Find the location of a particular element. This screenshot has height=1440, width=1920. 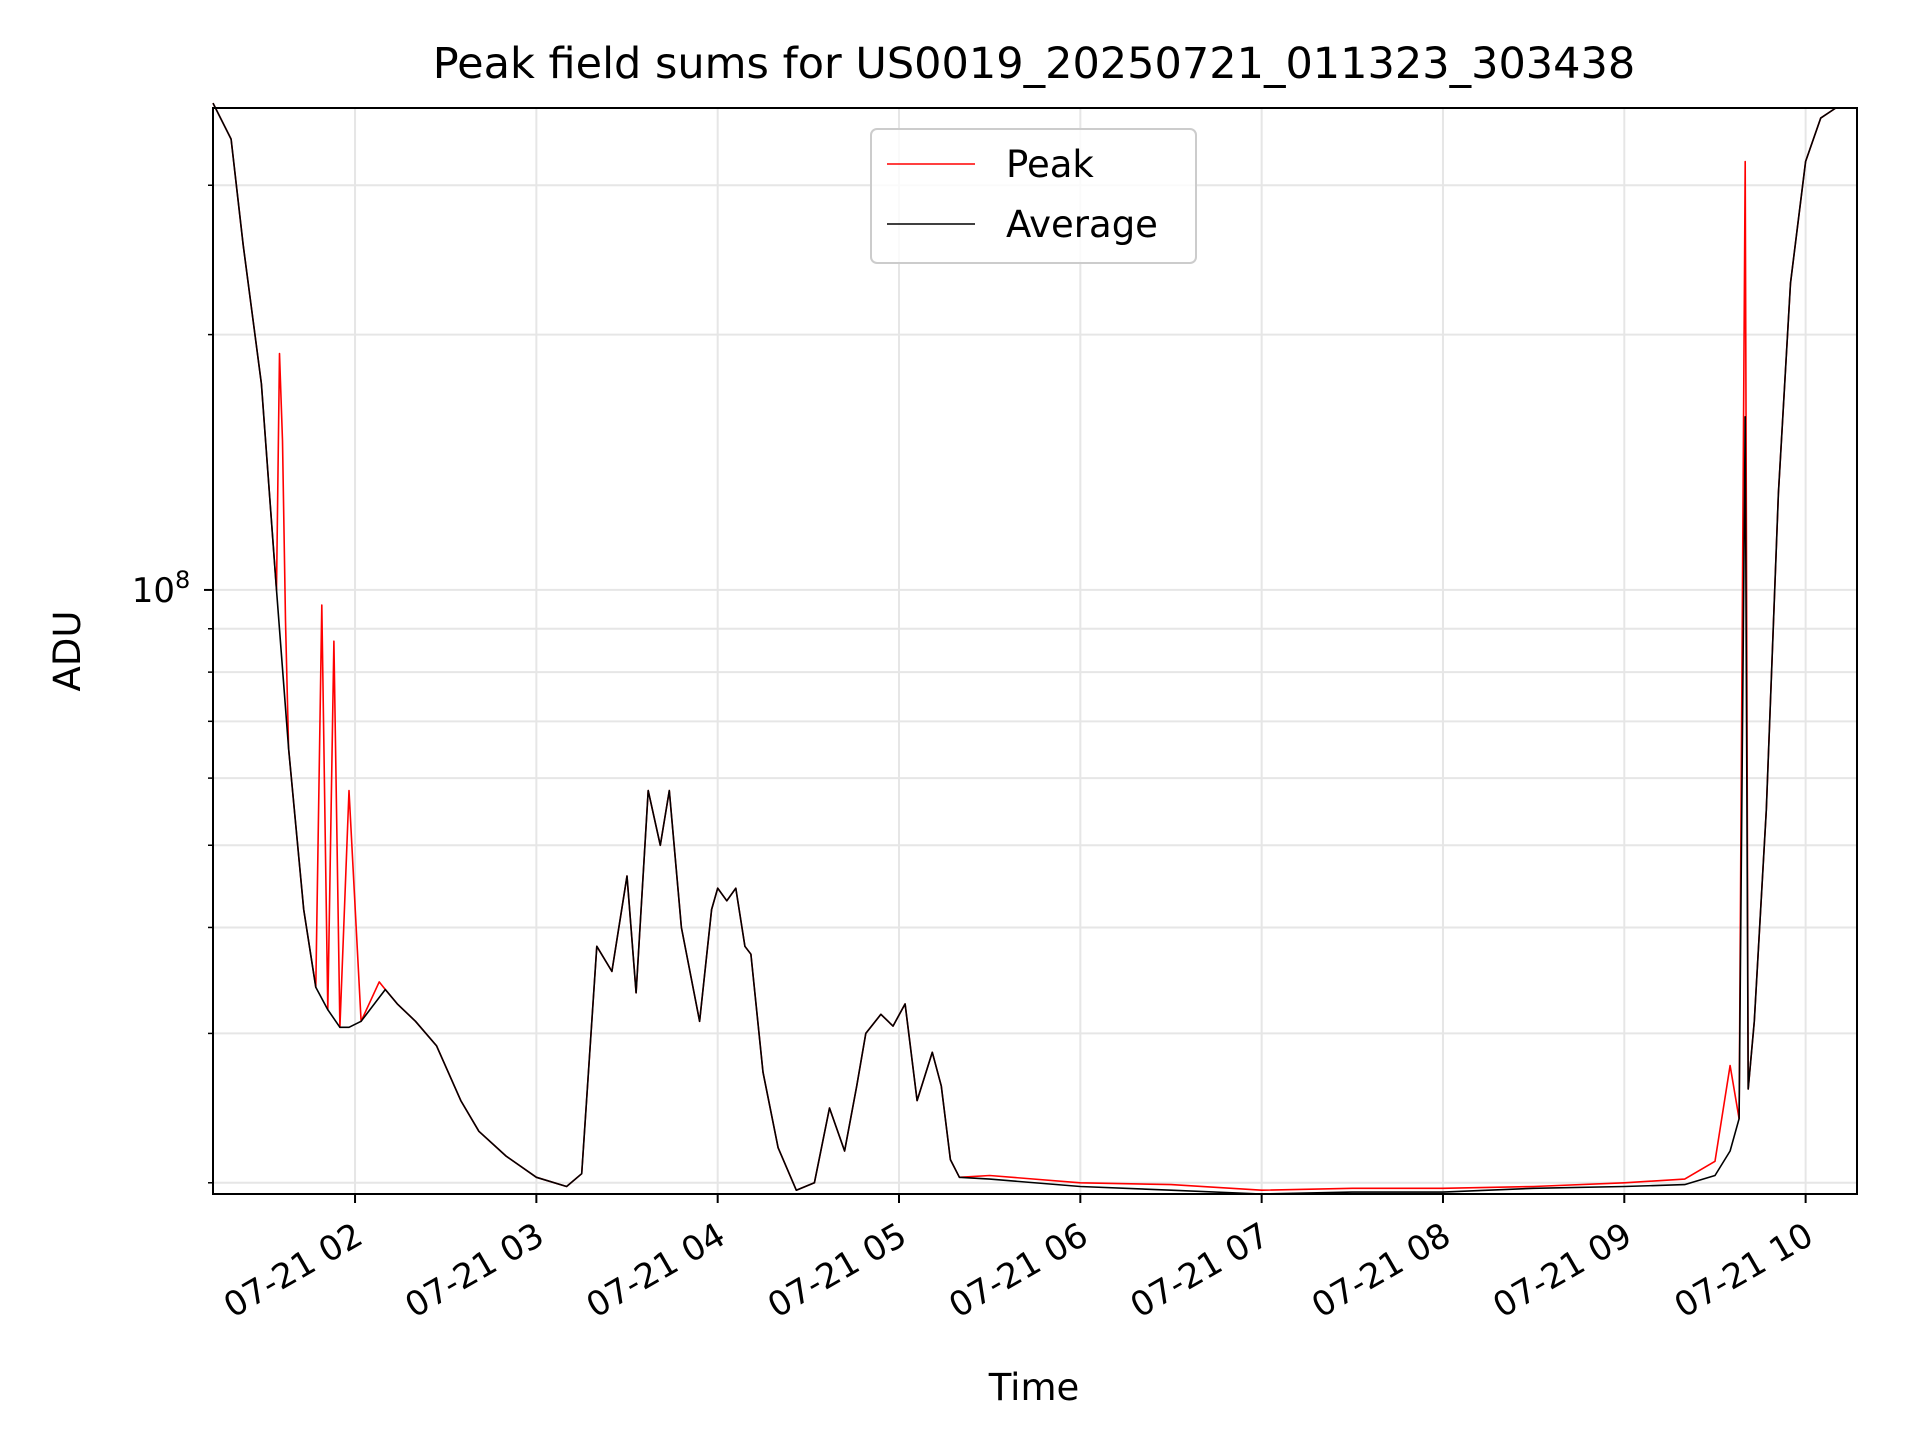

legend-box is located at coordinates (1033, 196).